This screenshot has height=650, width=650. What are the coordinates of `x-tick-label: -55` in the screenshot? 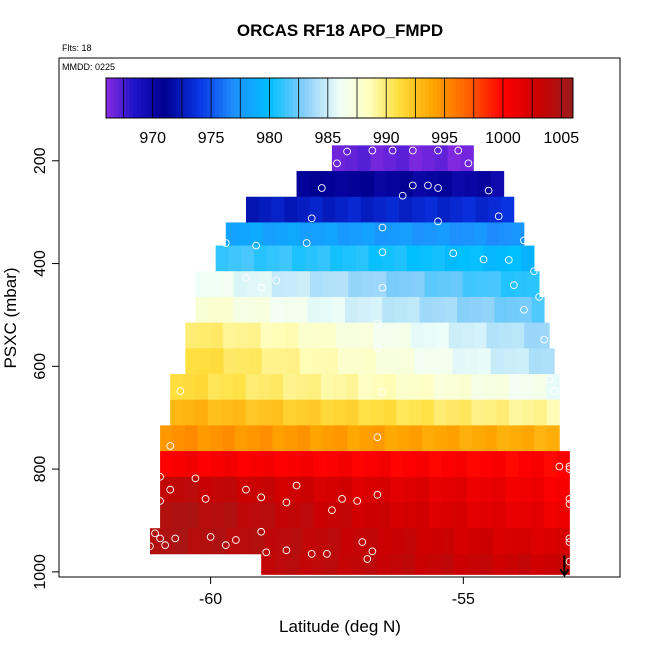 It's located at (463, 599).